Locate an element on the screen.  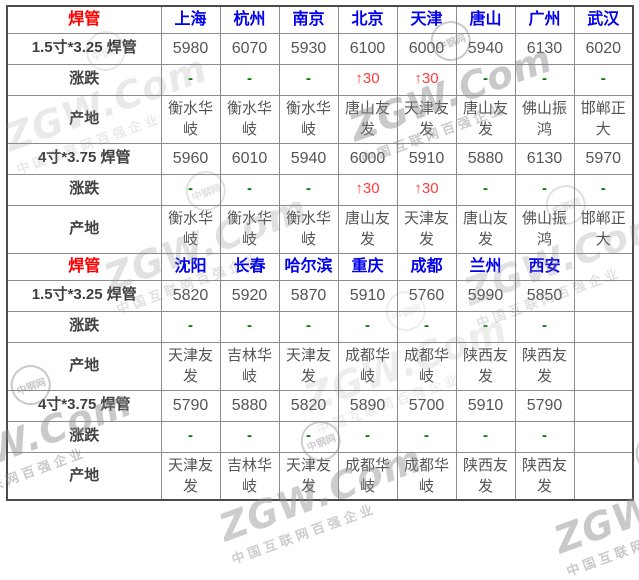
product-header-cell: 焊管 is located at coordinates (84, 19).